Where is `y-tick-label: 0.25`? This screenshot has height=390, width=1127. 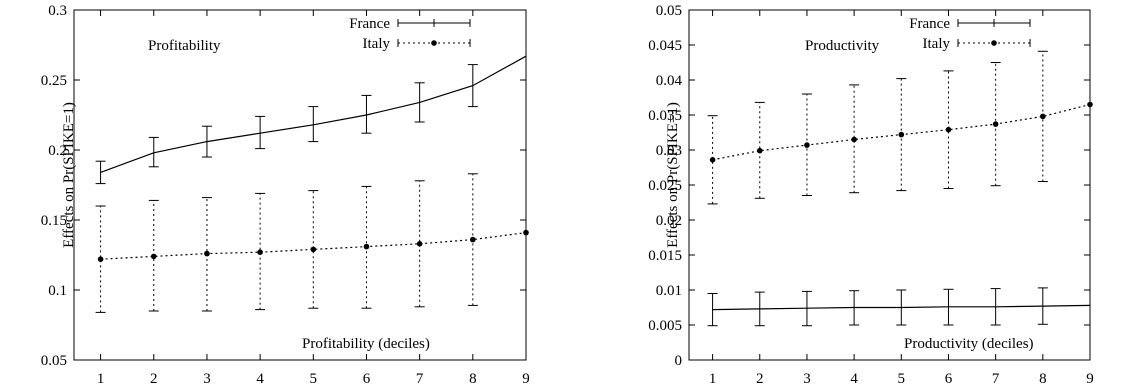
y-tick-label: 0.25 is located at coordinates (54, 81).